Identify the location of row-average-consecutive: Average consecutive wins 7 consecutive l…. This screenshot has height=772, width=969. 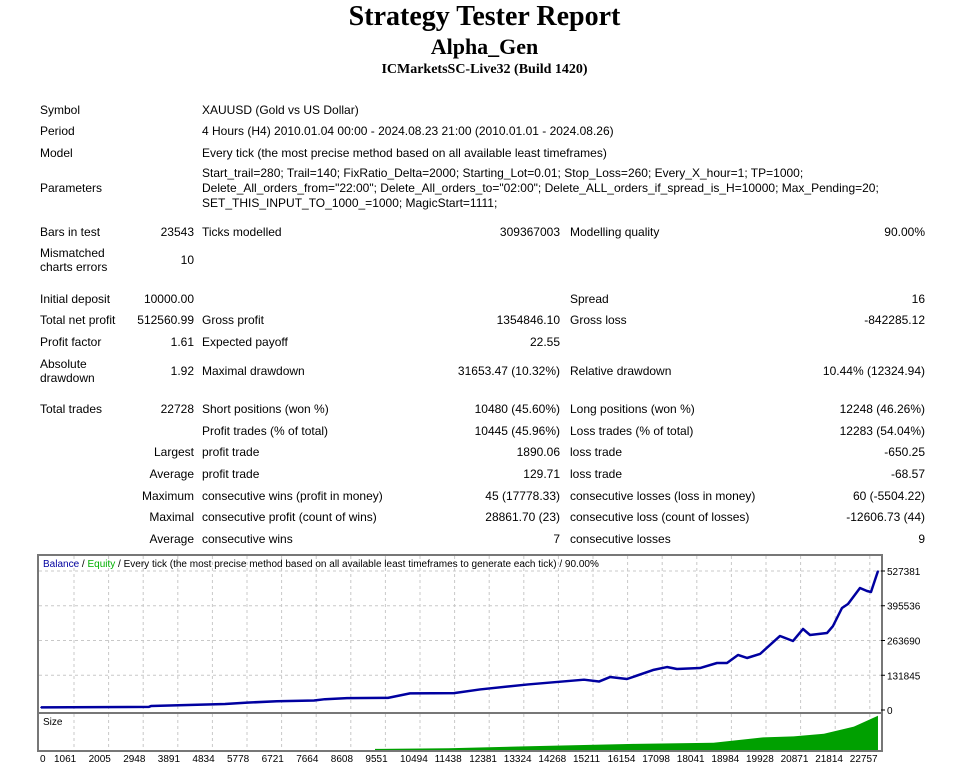
(484, 542).